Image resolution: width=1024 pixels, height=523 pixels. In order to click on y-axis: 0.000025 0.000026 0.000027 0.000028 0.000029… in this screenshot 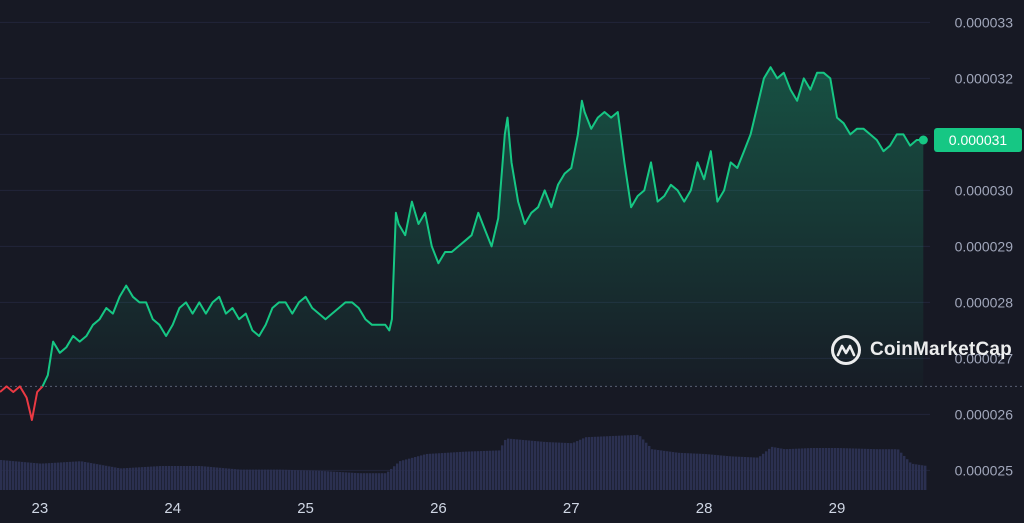, I will do `click(984, 246)`.